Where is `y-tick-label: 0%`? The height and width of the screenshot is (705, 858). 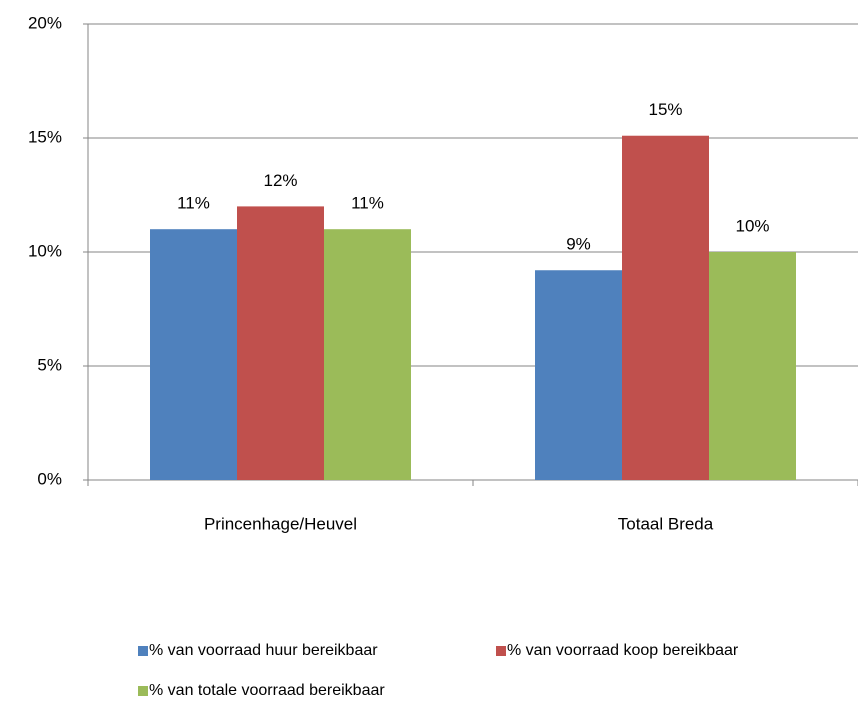 y-tick-label: 0% is located at coordinates (49, 478).